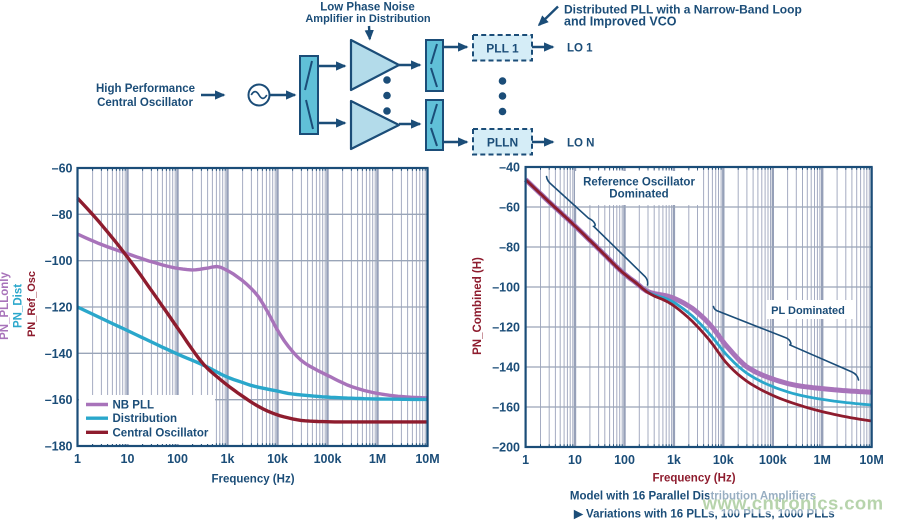 This screenshot has height=520, width=900. I want to click on svg-text: PN_Dist, so click(19, 306).